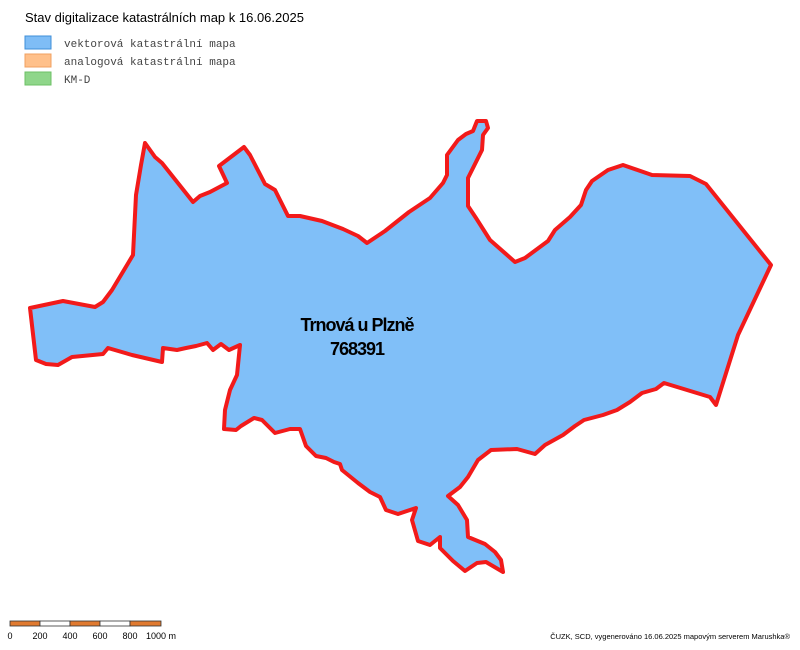 This screenshot has width=800, height=650. What do you see at coordinates (357, 325) in the screenshot?
I see `area-name: Trnová u Plzně` at bounding box center [357, 325].